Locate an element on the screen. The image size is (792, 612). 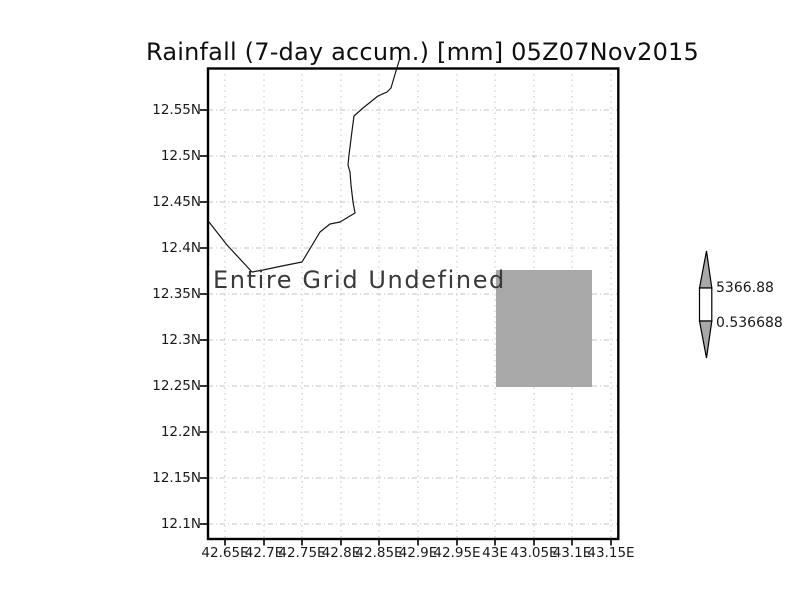
colorbar-box is located at coordinates (705, 304).